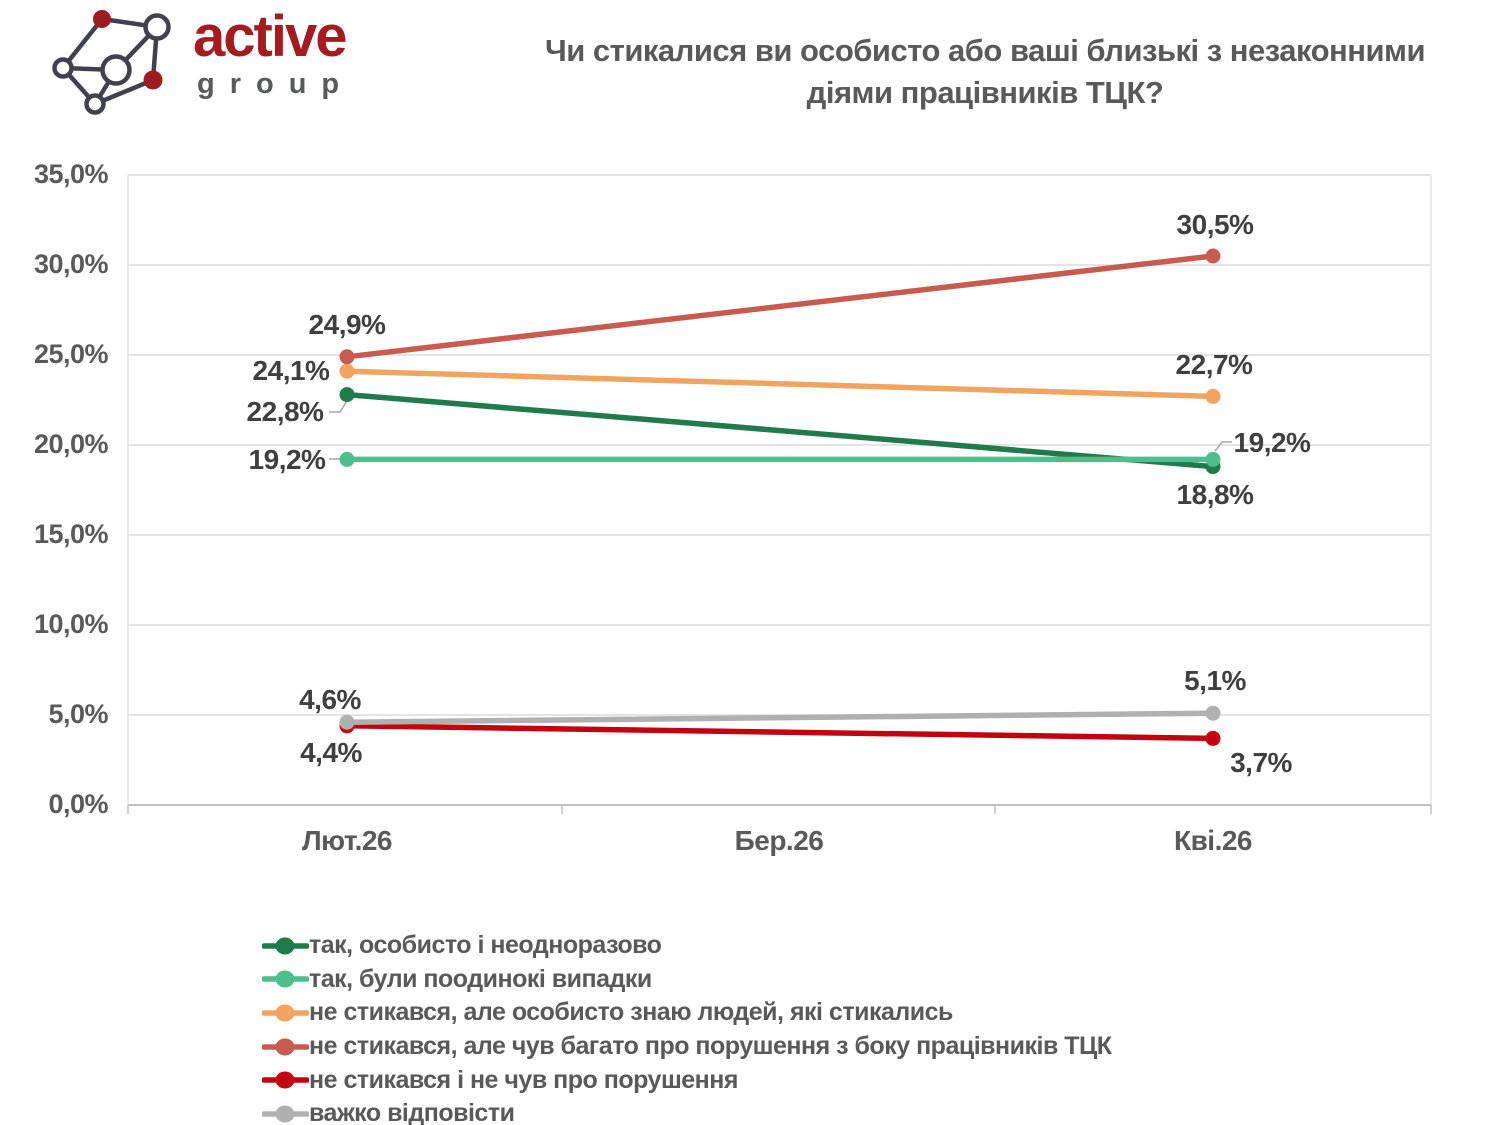 The height and width of the screenshot is (1125, 1500). What do you see at coordinates (71, 264) in the screenshot?
I see `y-axis-tick-label: 30,0%` at bounding box center [71, 264].